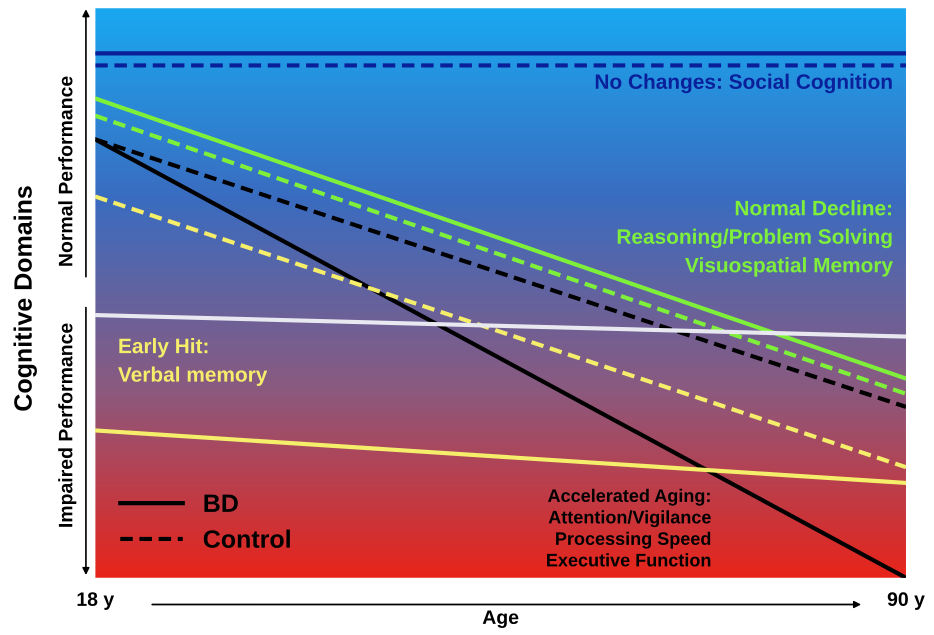 The height and width of the screenshot is (635, 934). Describe the element at coordinates (629, 527) in the screenshot. I see `annotation: Accelerated Aging: Attention/Vigilance Processing Speed Executive Function` at that location.